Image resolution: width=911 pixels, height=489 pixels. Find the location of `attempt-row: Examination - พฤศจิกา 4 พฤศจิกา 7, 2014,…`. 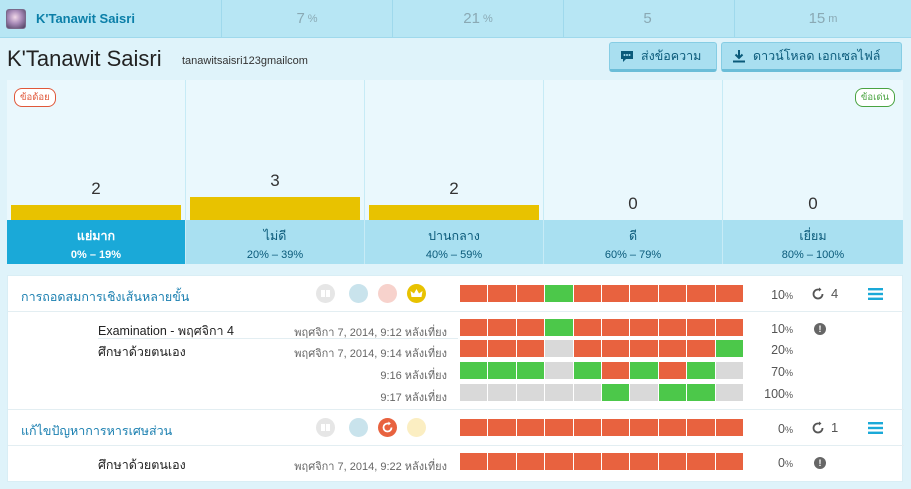

attempt-row: Examination - พฤศจิกา 4 พฤศจิกา 7, 2014,… is located at coordinates (456, 329).